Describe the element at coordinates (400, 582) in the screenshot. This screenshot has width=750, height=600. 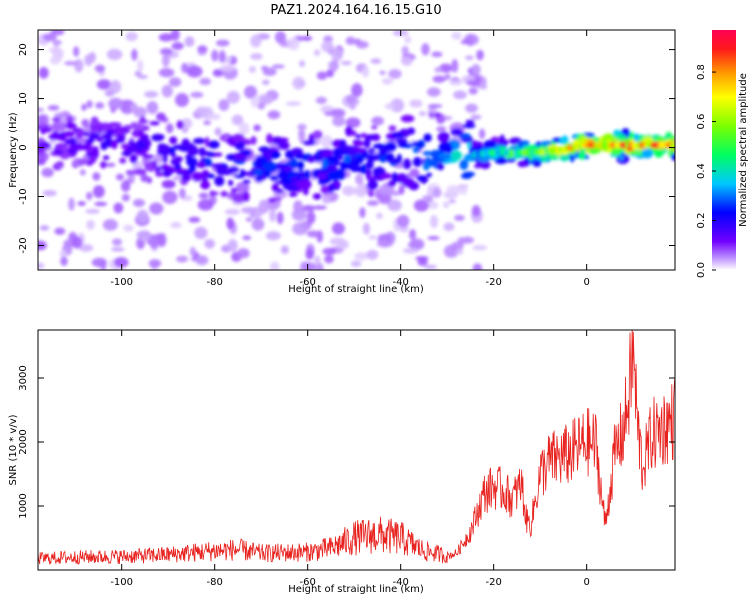
I see `snr-x-tick-label: -40` at that location.